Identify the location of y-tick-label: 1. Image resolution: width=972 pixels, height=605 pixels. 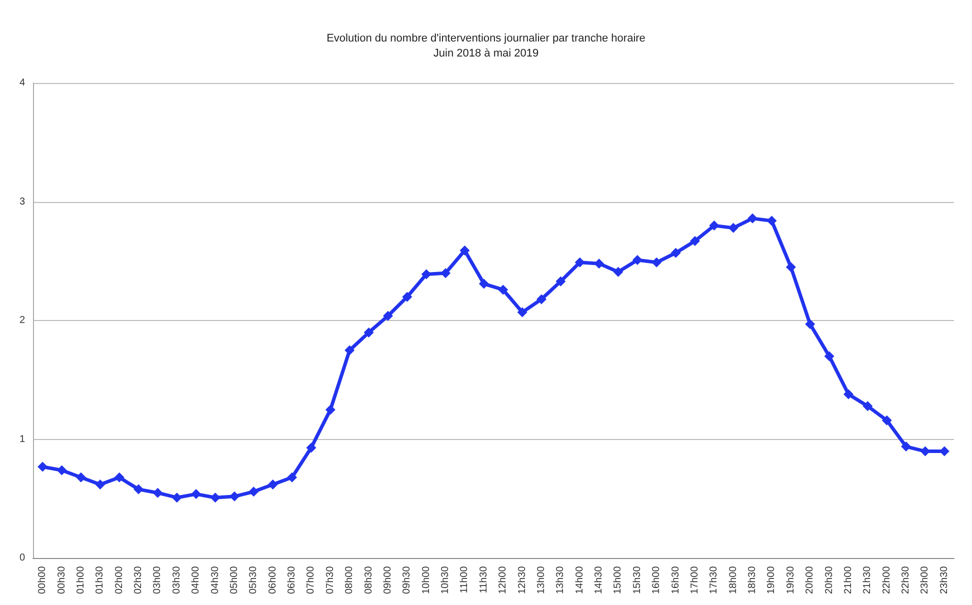
(22, 439).